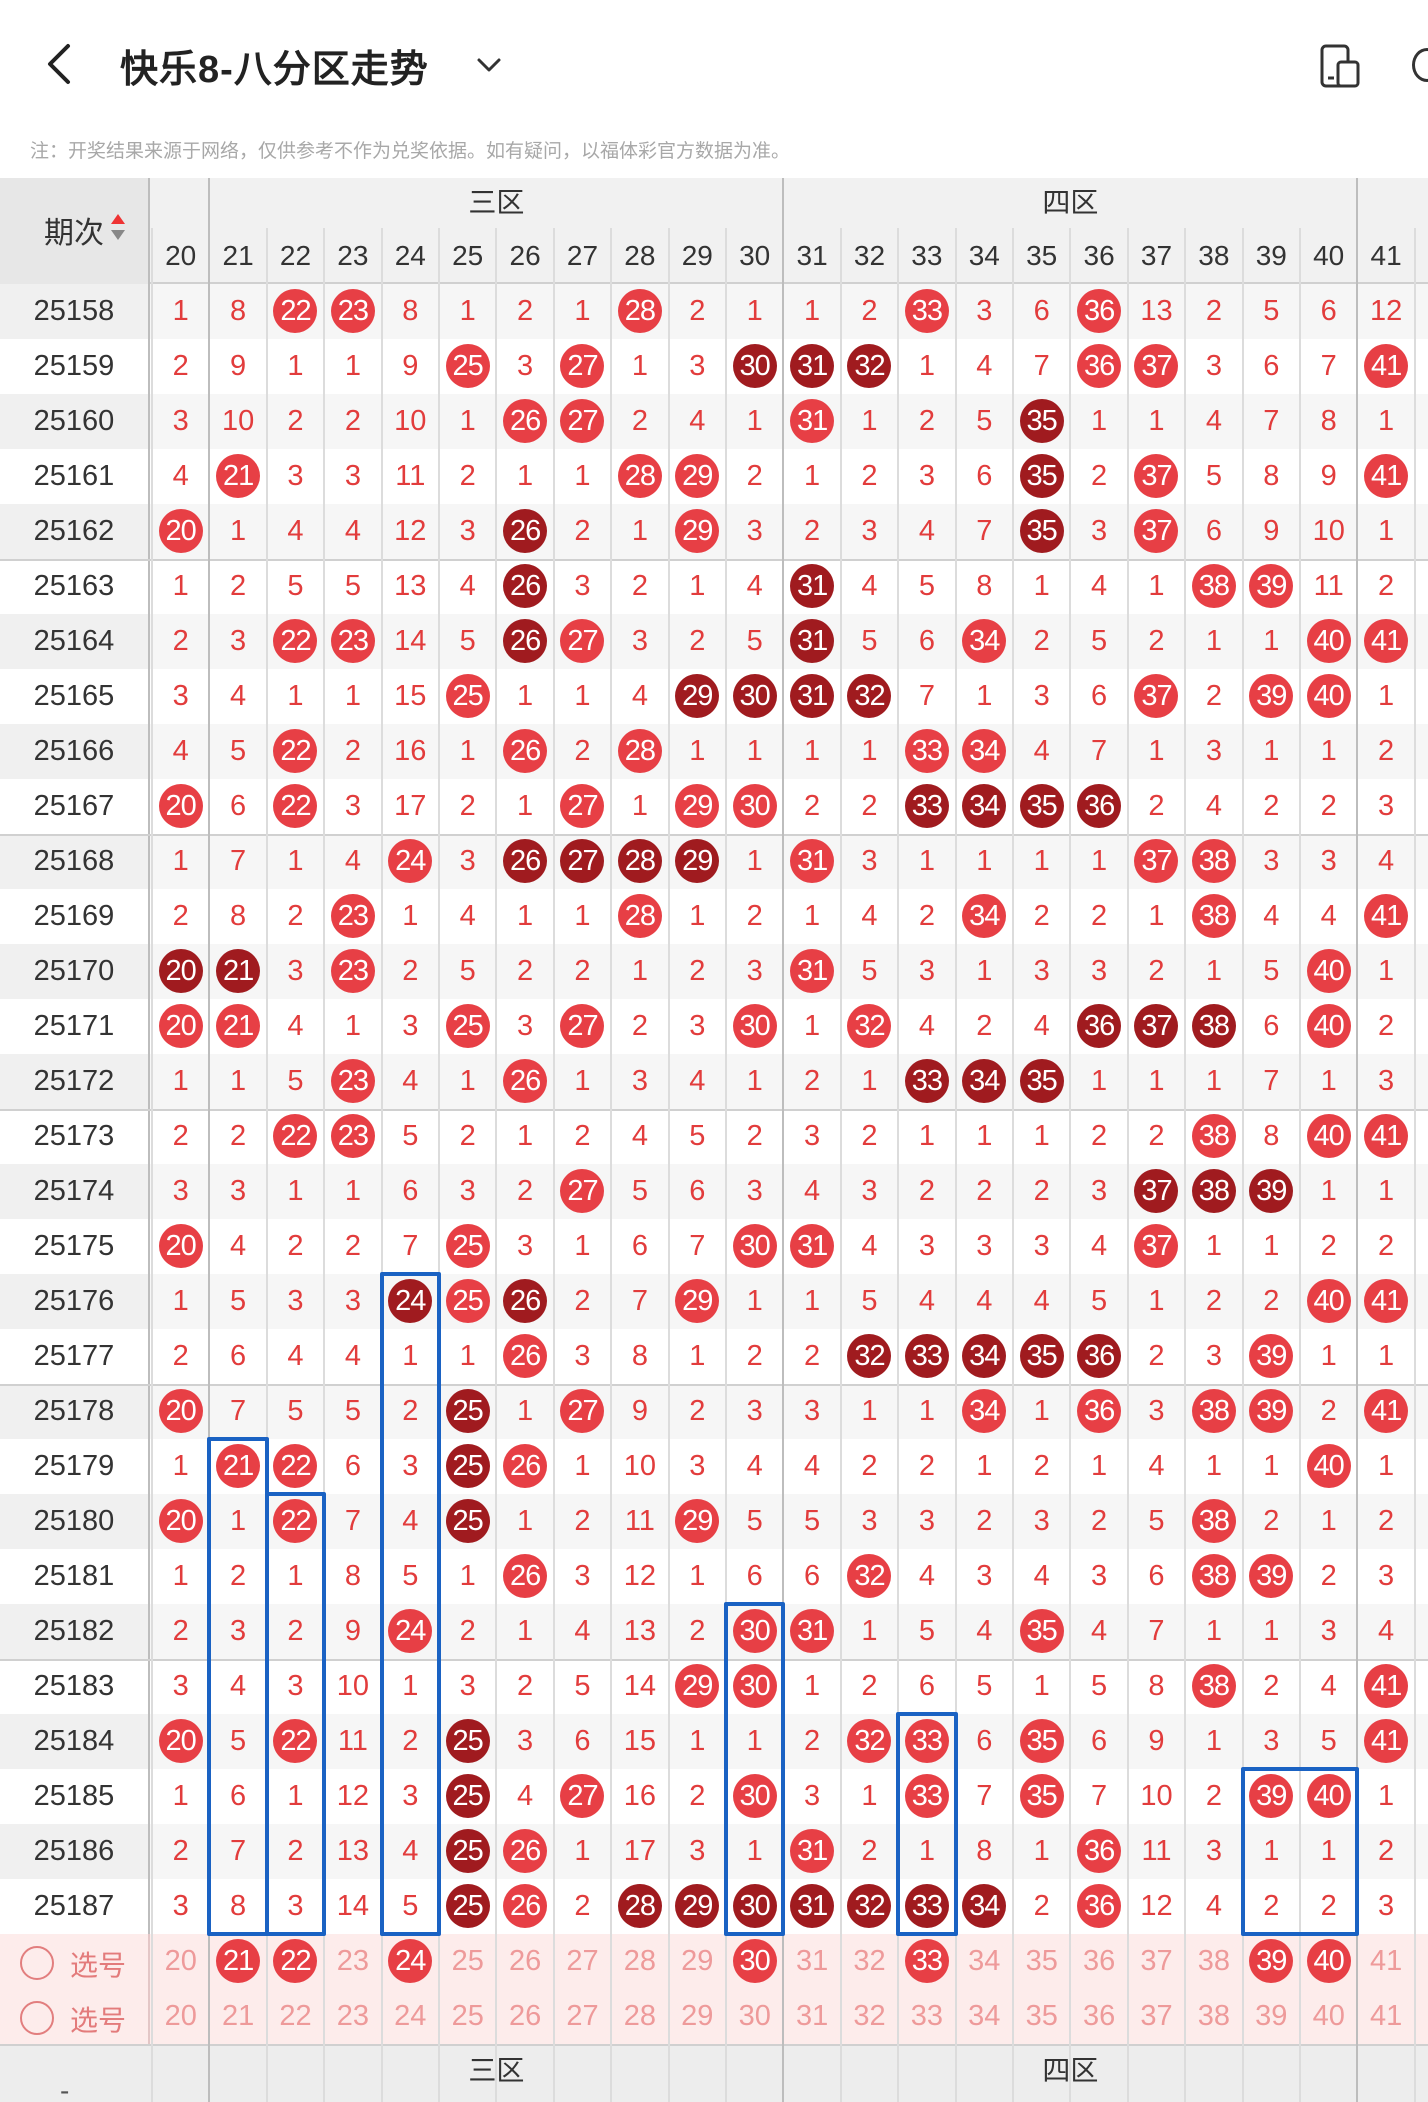  What do you see at coordinates (75, 476) in the screenshot?
I see `period-cell: 25161` at bounding box center [75, 476].